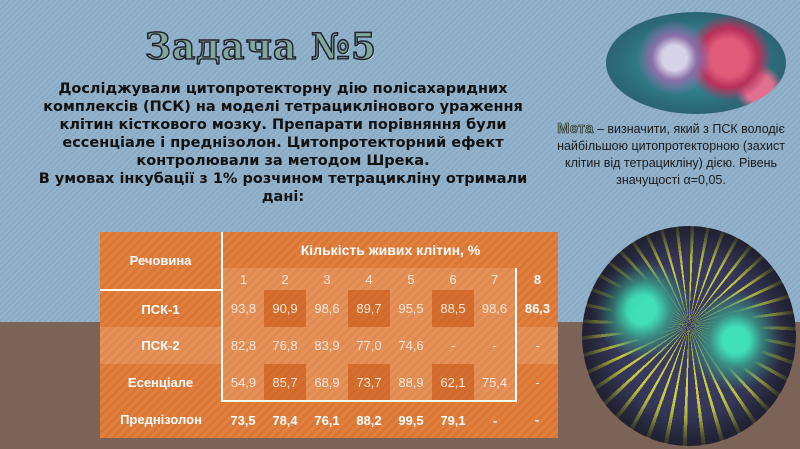  What do you see at coordinates (242, 383) in the screenshot?
I see `table-cell: 54,9` at bounding box center [242, 383].